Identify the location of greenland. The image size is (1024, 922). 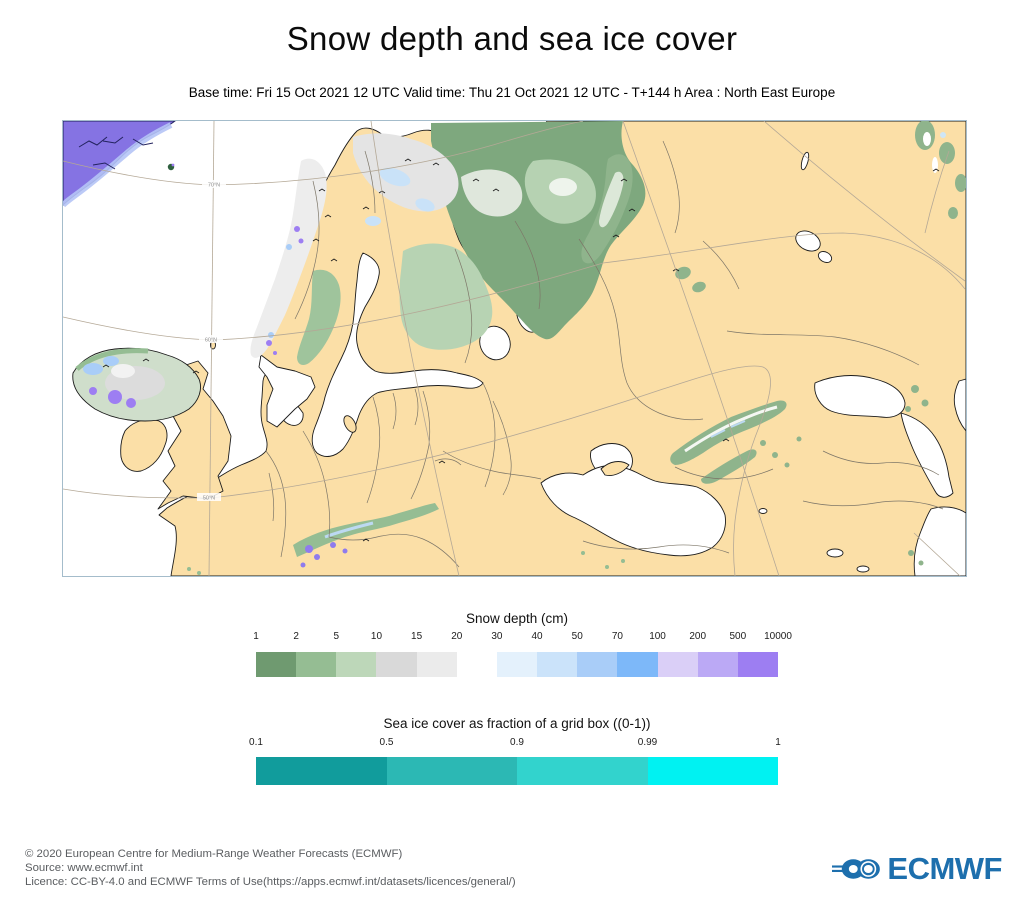
(119, 164).